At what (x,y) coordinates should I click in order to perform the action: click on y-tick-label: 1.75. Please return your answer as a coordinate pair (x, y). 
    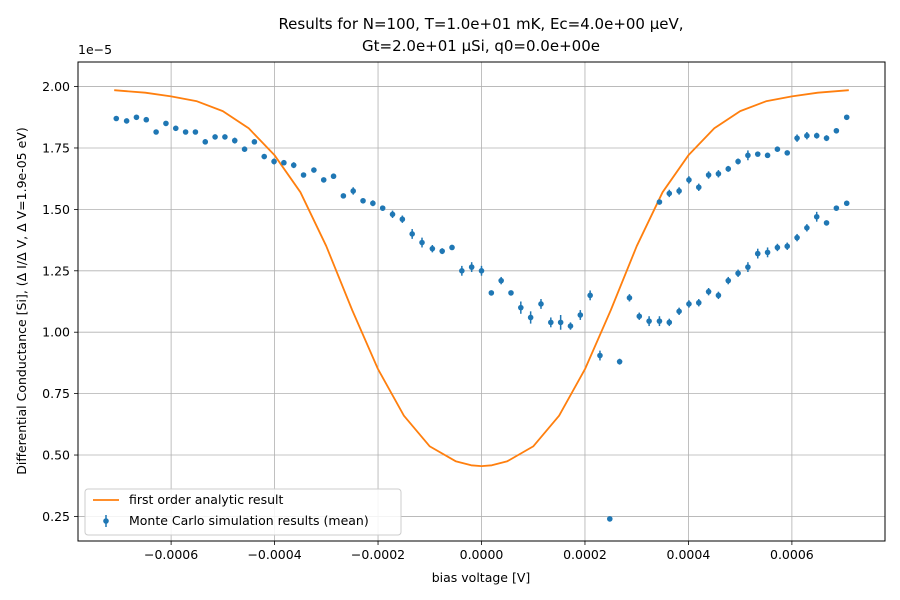
    Looking at the image, I should click on (56, 147).